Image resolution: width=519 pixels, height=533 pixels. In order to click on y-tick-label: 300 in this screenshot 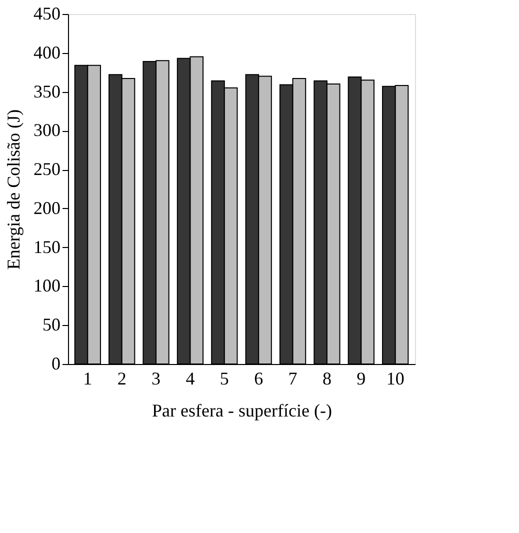, I will do `click(47, 130)`.